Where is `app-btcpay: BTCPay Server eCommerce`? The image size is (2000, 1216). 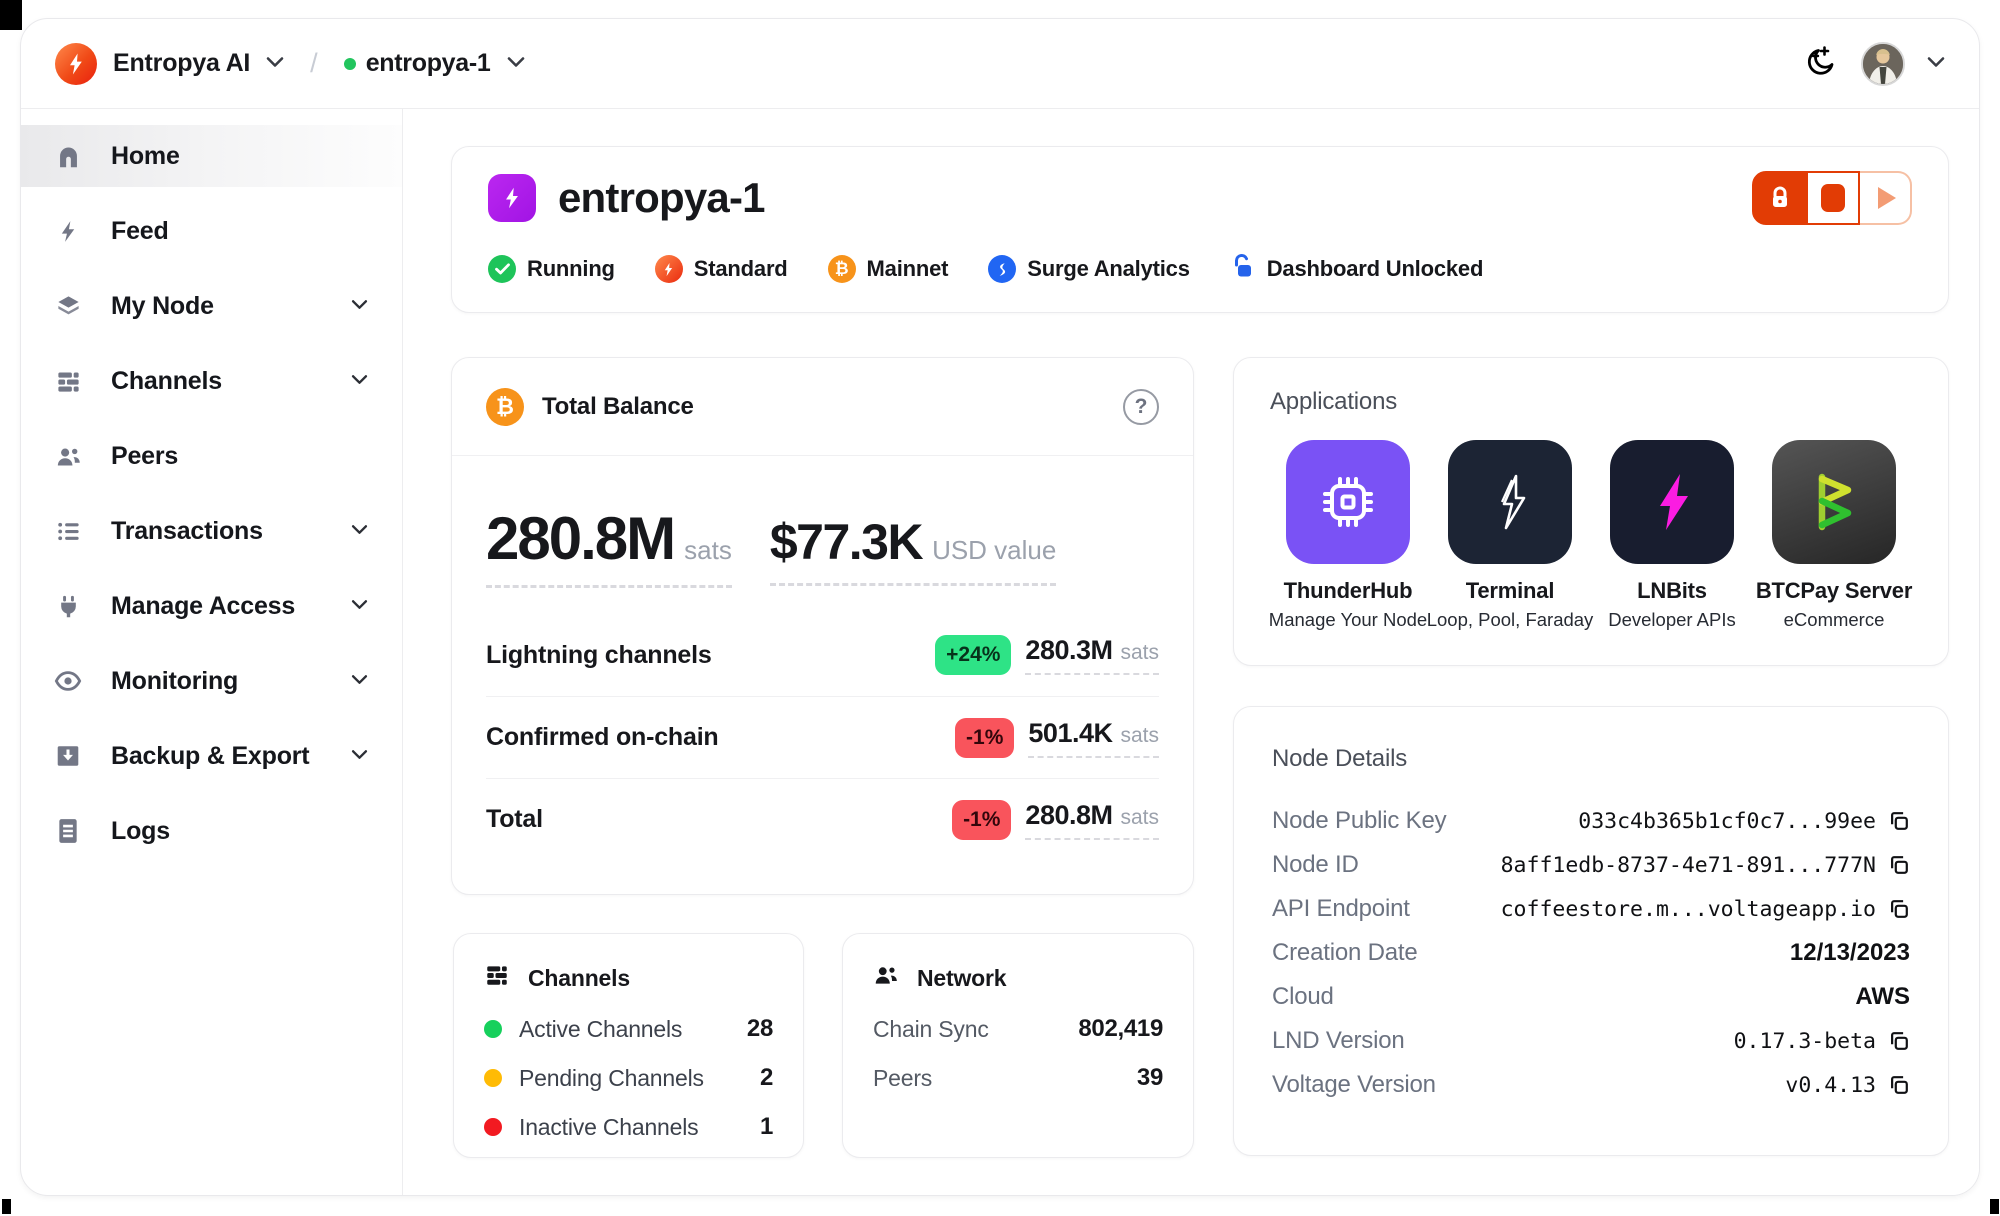
app-btcpay: BTCPay Server eCommerce is located at coordinates (1834, 535).